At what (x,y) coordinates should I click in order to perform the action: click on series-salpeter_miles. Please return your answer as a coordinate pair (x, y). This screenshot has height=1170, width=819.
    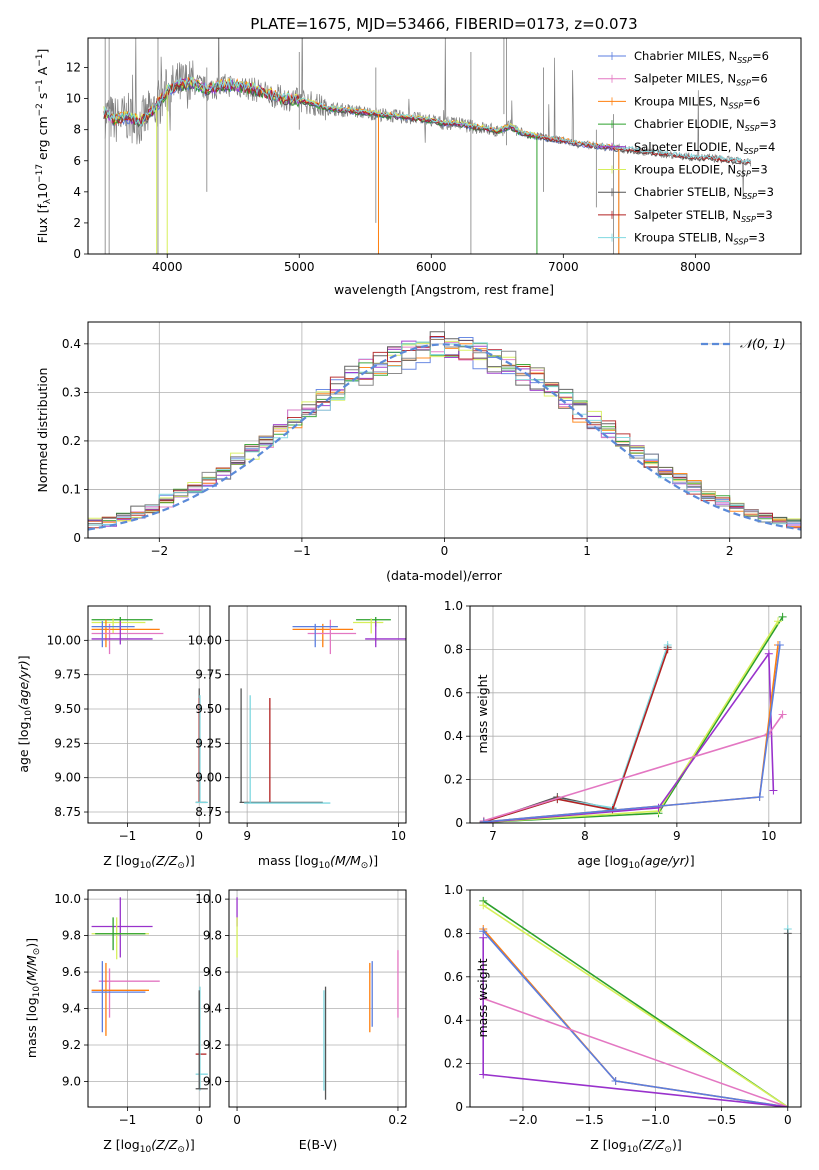
    Looking at the image, I should click on (635, 1052).